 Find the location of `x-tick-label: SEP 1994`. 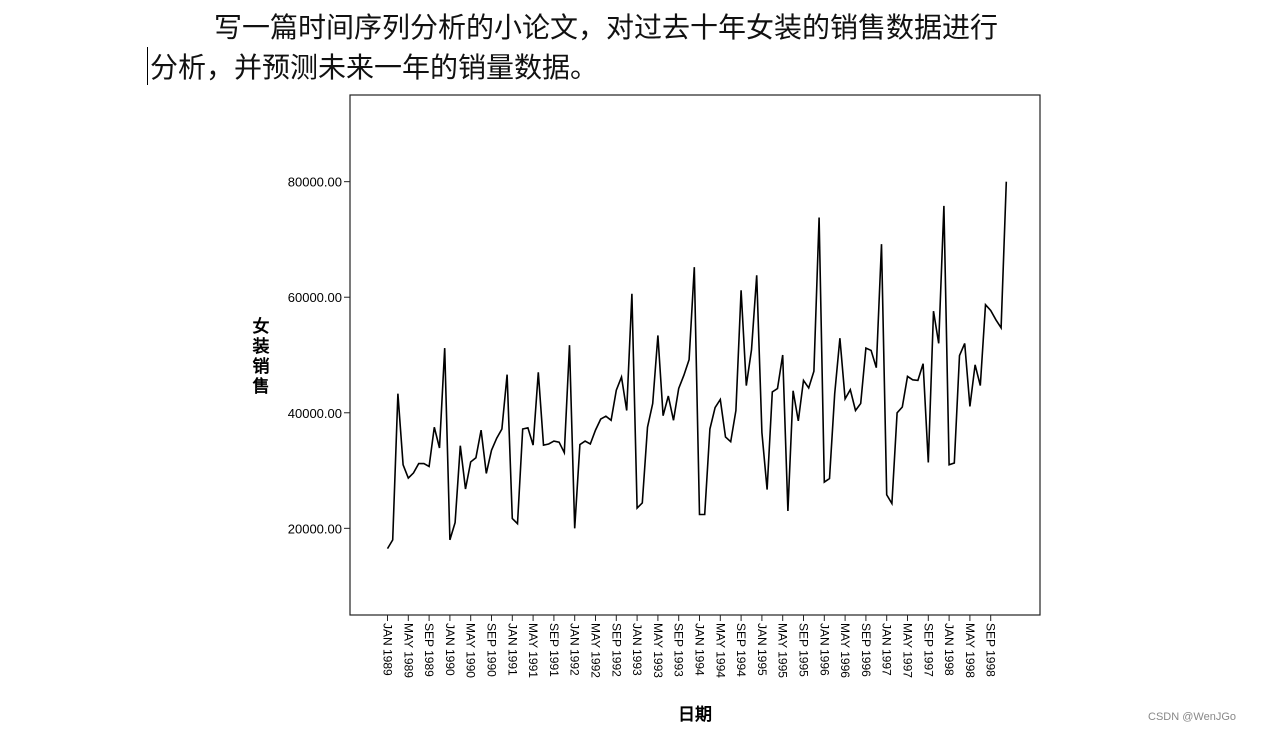

x-tick-label: SEP 1994 is located at coordinates (741, 650).